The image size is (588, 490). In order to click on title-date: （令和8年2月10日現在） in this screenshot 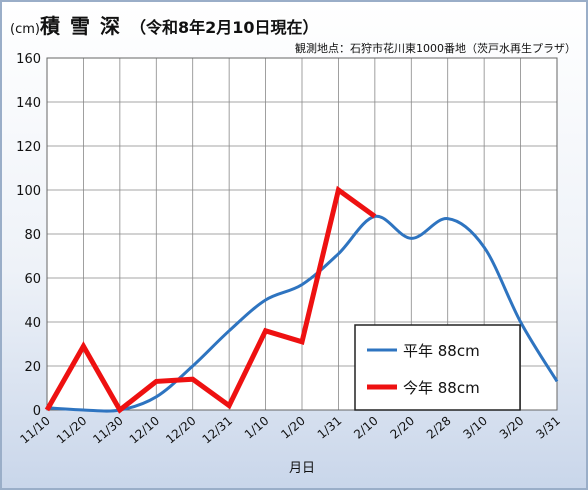, I will do `click(224, 27)`.